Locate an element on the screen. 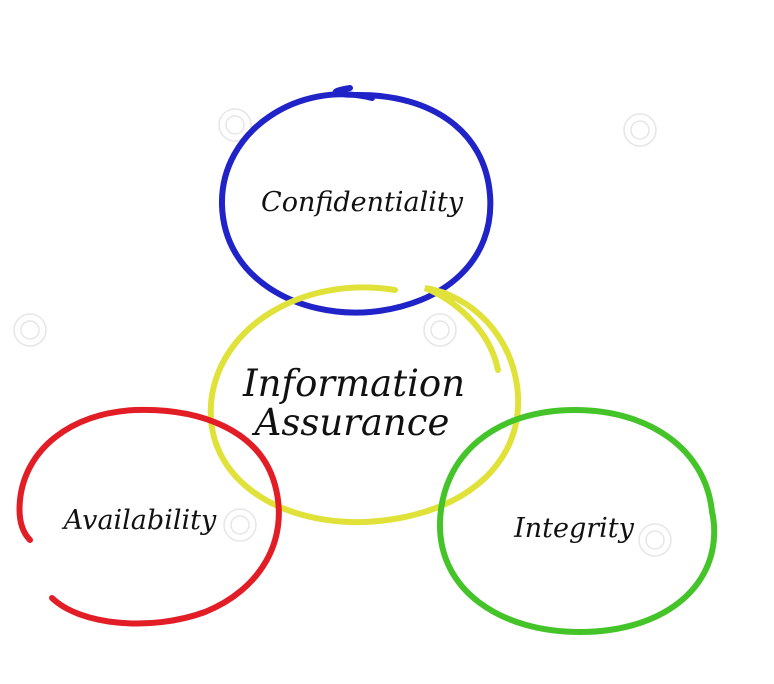  integrity-node: Integrity is located at coordinates (577, 521).